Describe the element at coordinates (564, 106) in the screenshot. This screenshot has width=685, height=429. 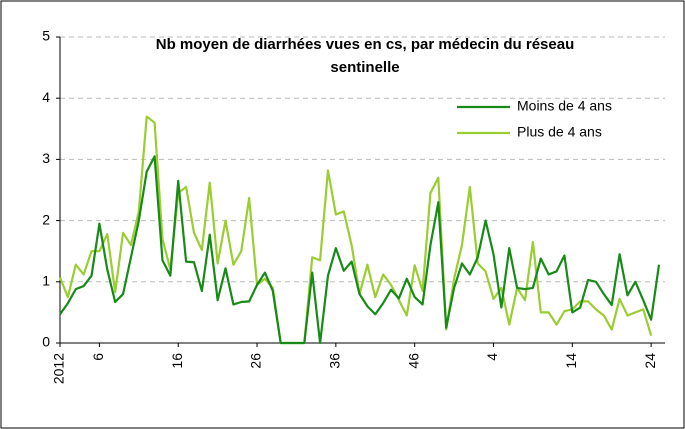
I see `legend-label: Moins de 4 ans` at that location.